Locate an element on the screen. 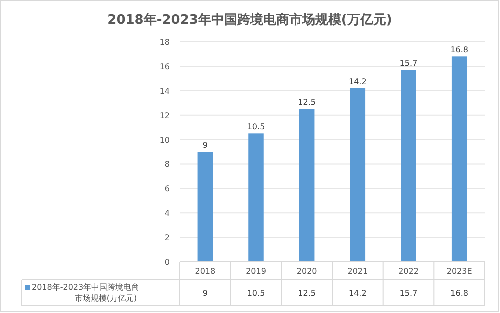  data-label: 15.7 is located at coordinates (409, 63).